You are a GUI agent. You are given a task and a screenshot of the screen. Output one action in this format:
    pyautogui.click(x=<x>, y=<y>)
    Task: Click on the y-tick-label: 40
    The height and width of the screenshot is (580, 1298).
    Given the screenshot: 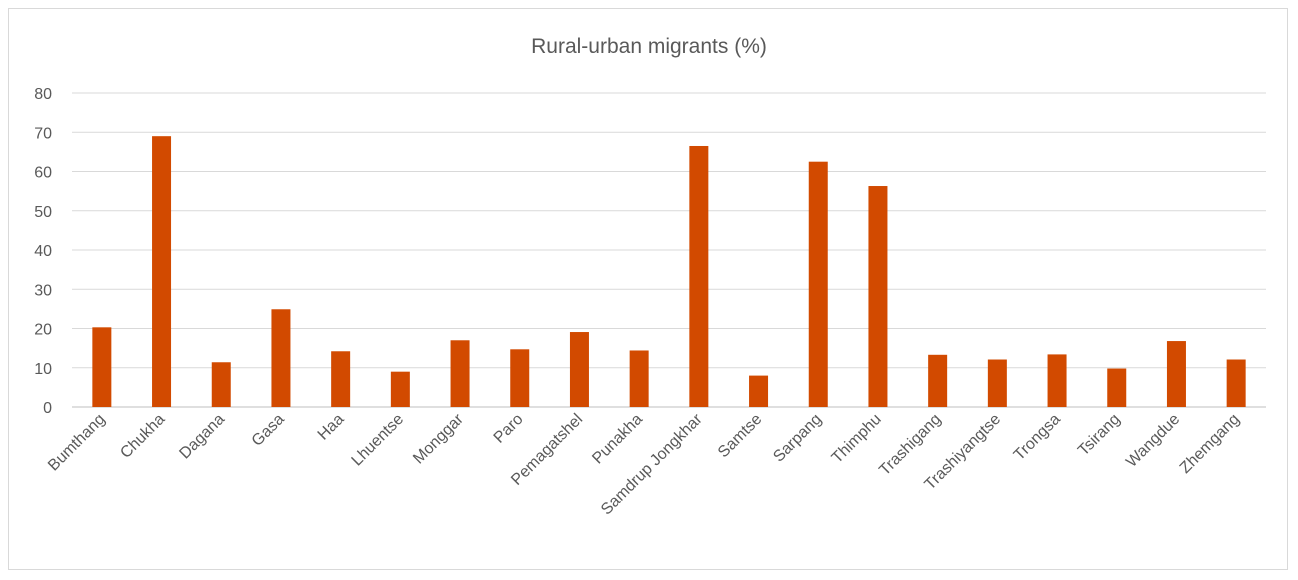 What is the action you would take?
    pyautogui.click(x=43, y=251)
    